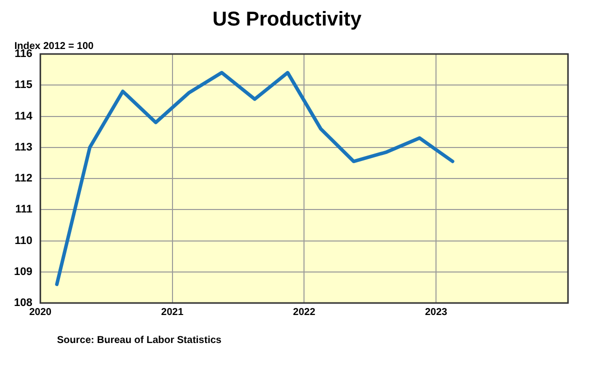 This screenshot has width=600, height=365. Describe the element at coordinates (23, 178) in the screenshot. I see `y-tick-label: 112` at that location.